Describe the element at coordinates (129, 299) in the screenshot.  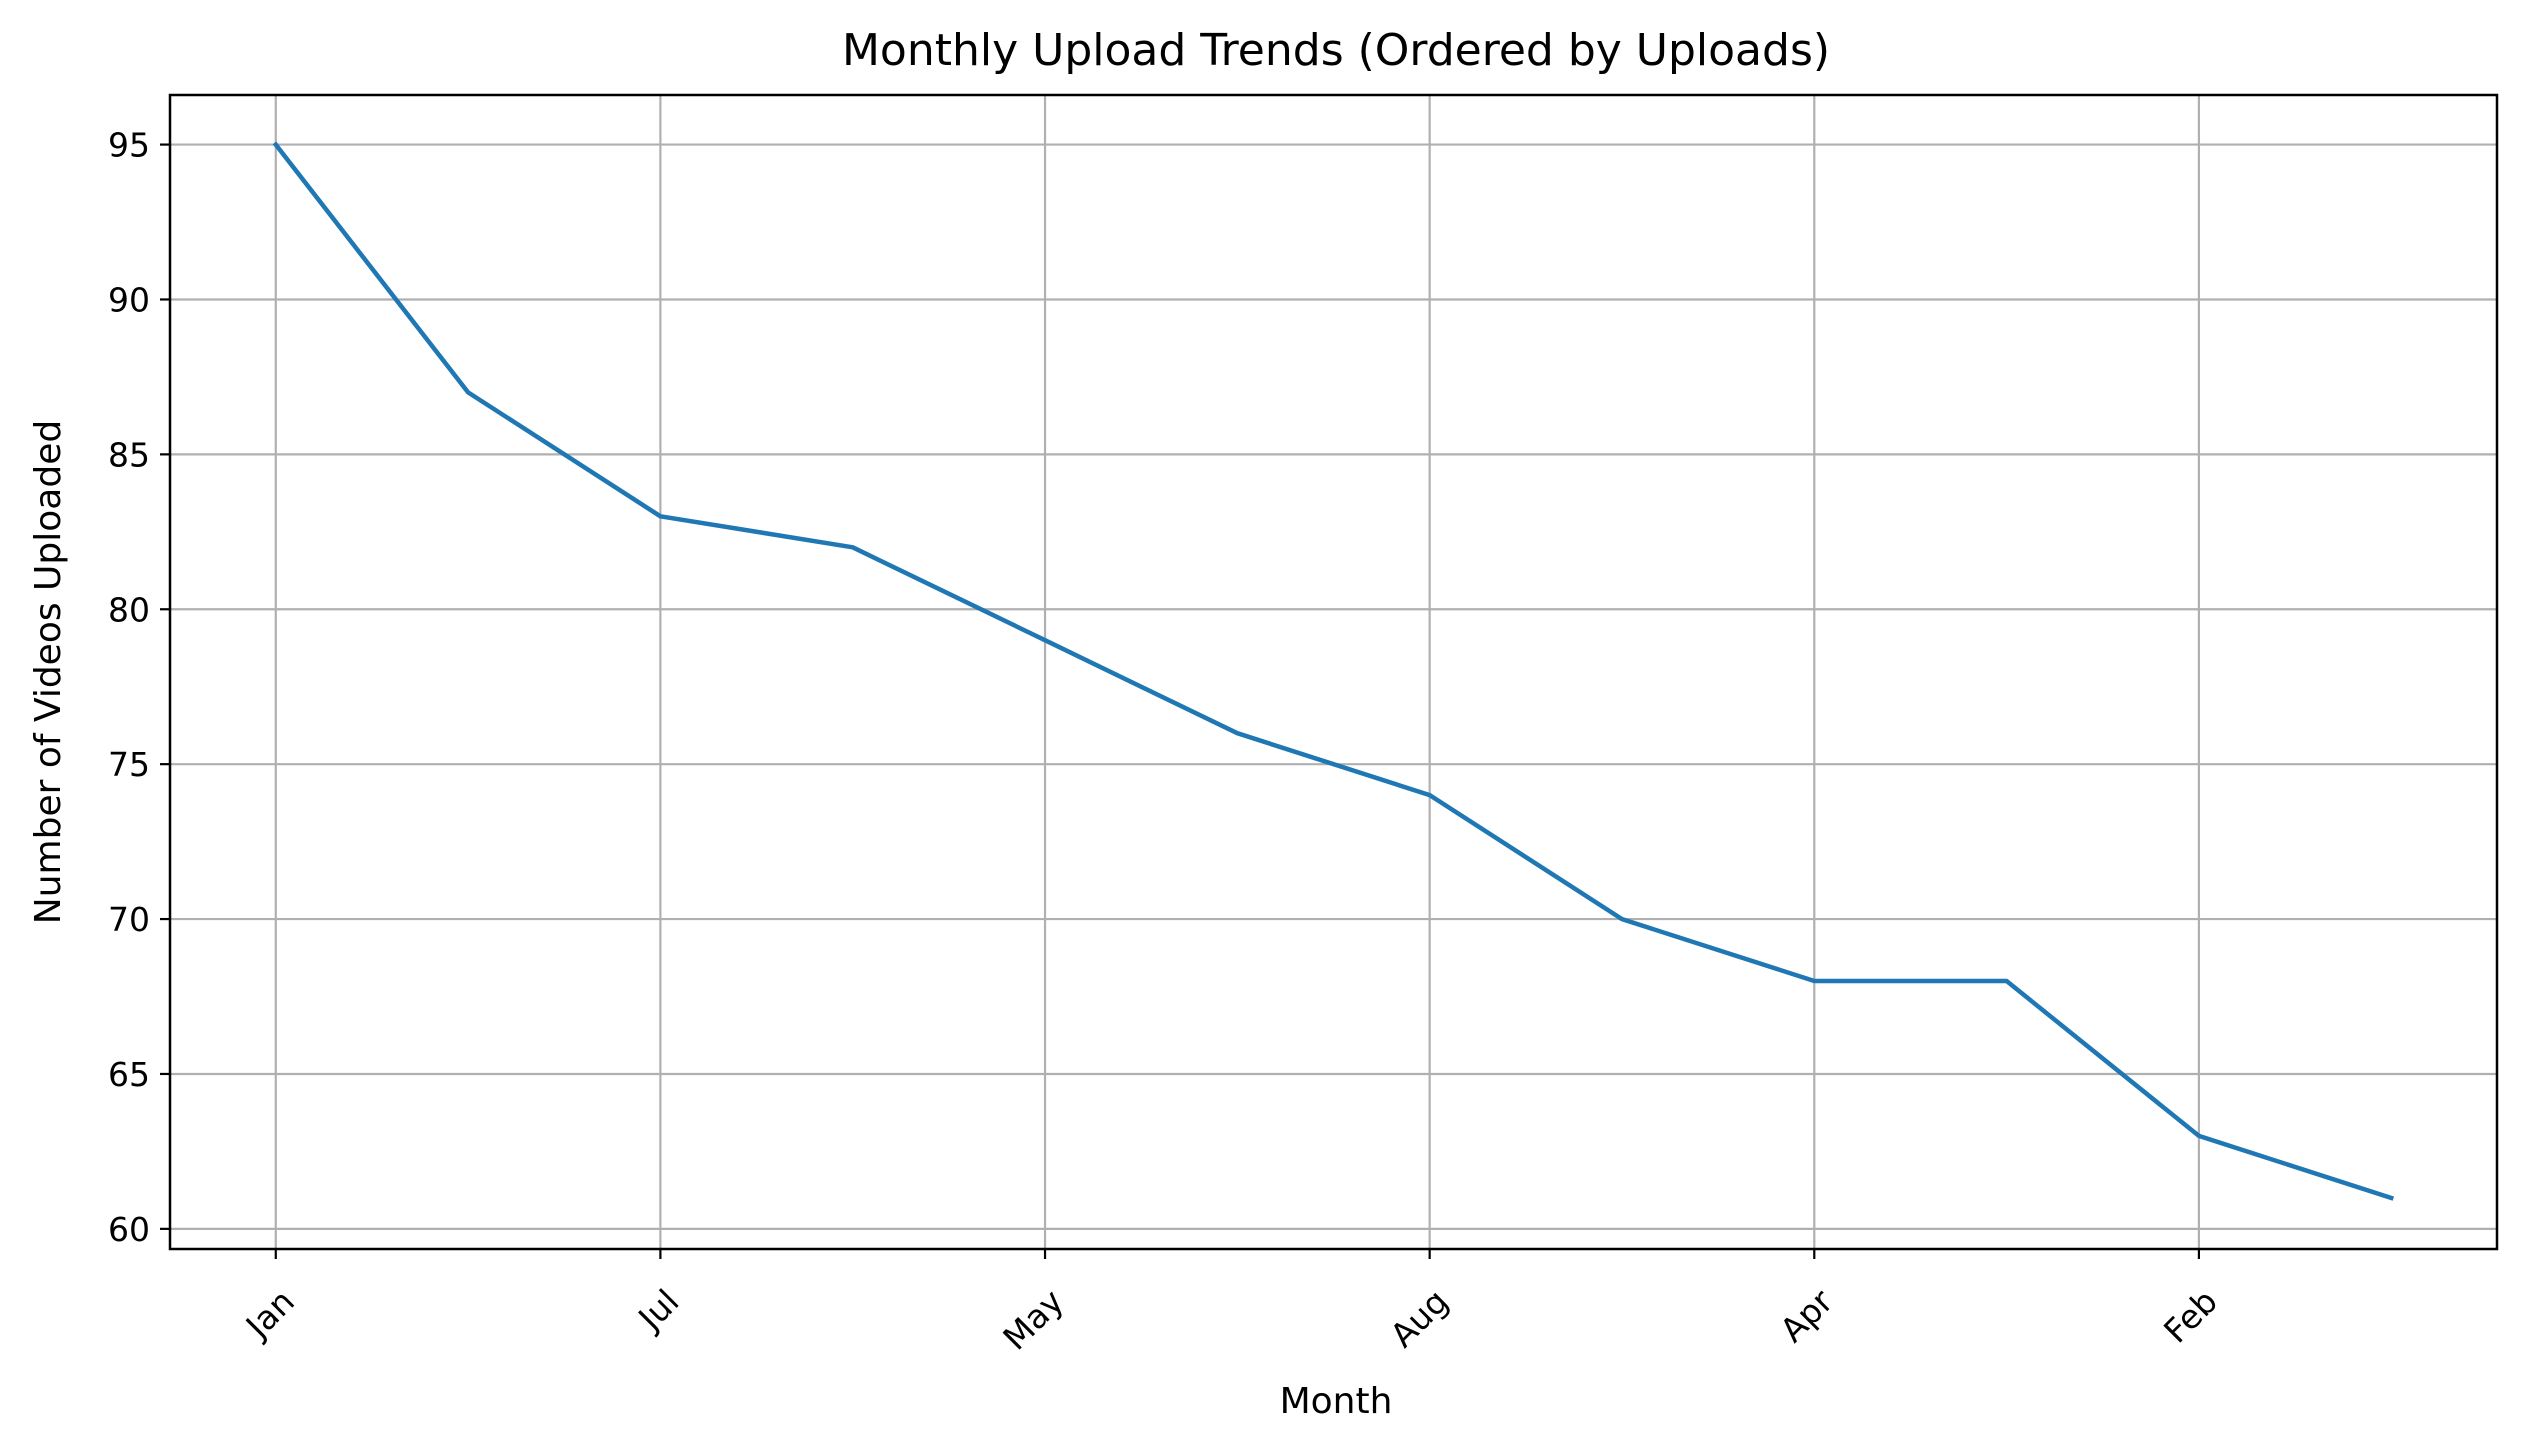
I see `y-tick-label: 90` at that location.